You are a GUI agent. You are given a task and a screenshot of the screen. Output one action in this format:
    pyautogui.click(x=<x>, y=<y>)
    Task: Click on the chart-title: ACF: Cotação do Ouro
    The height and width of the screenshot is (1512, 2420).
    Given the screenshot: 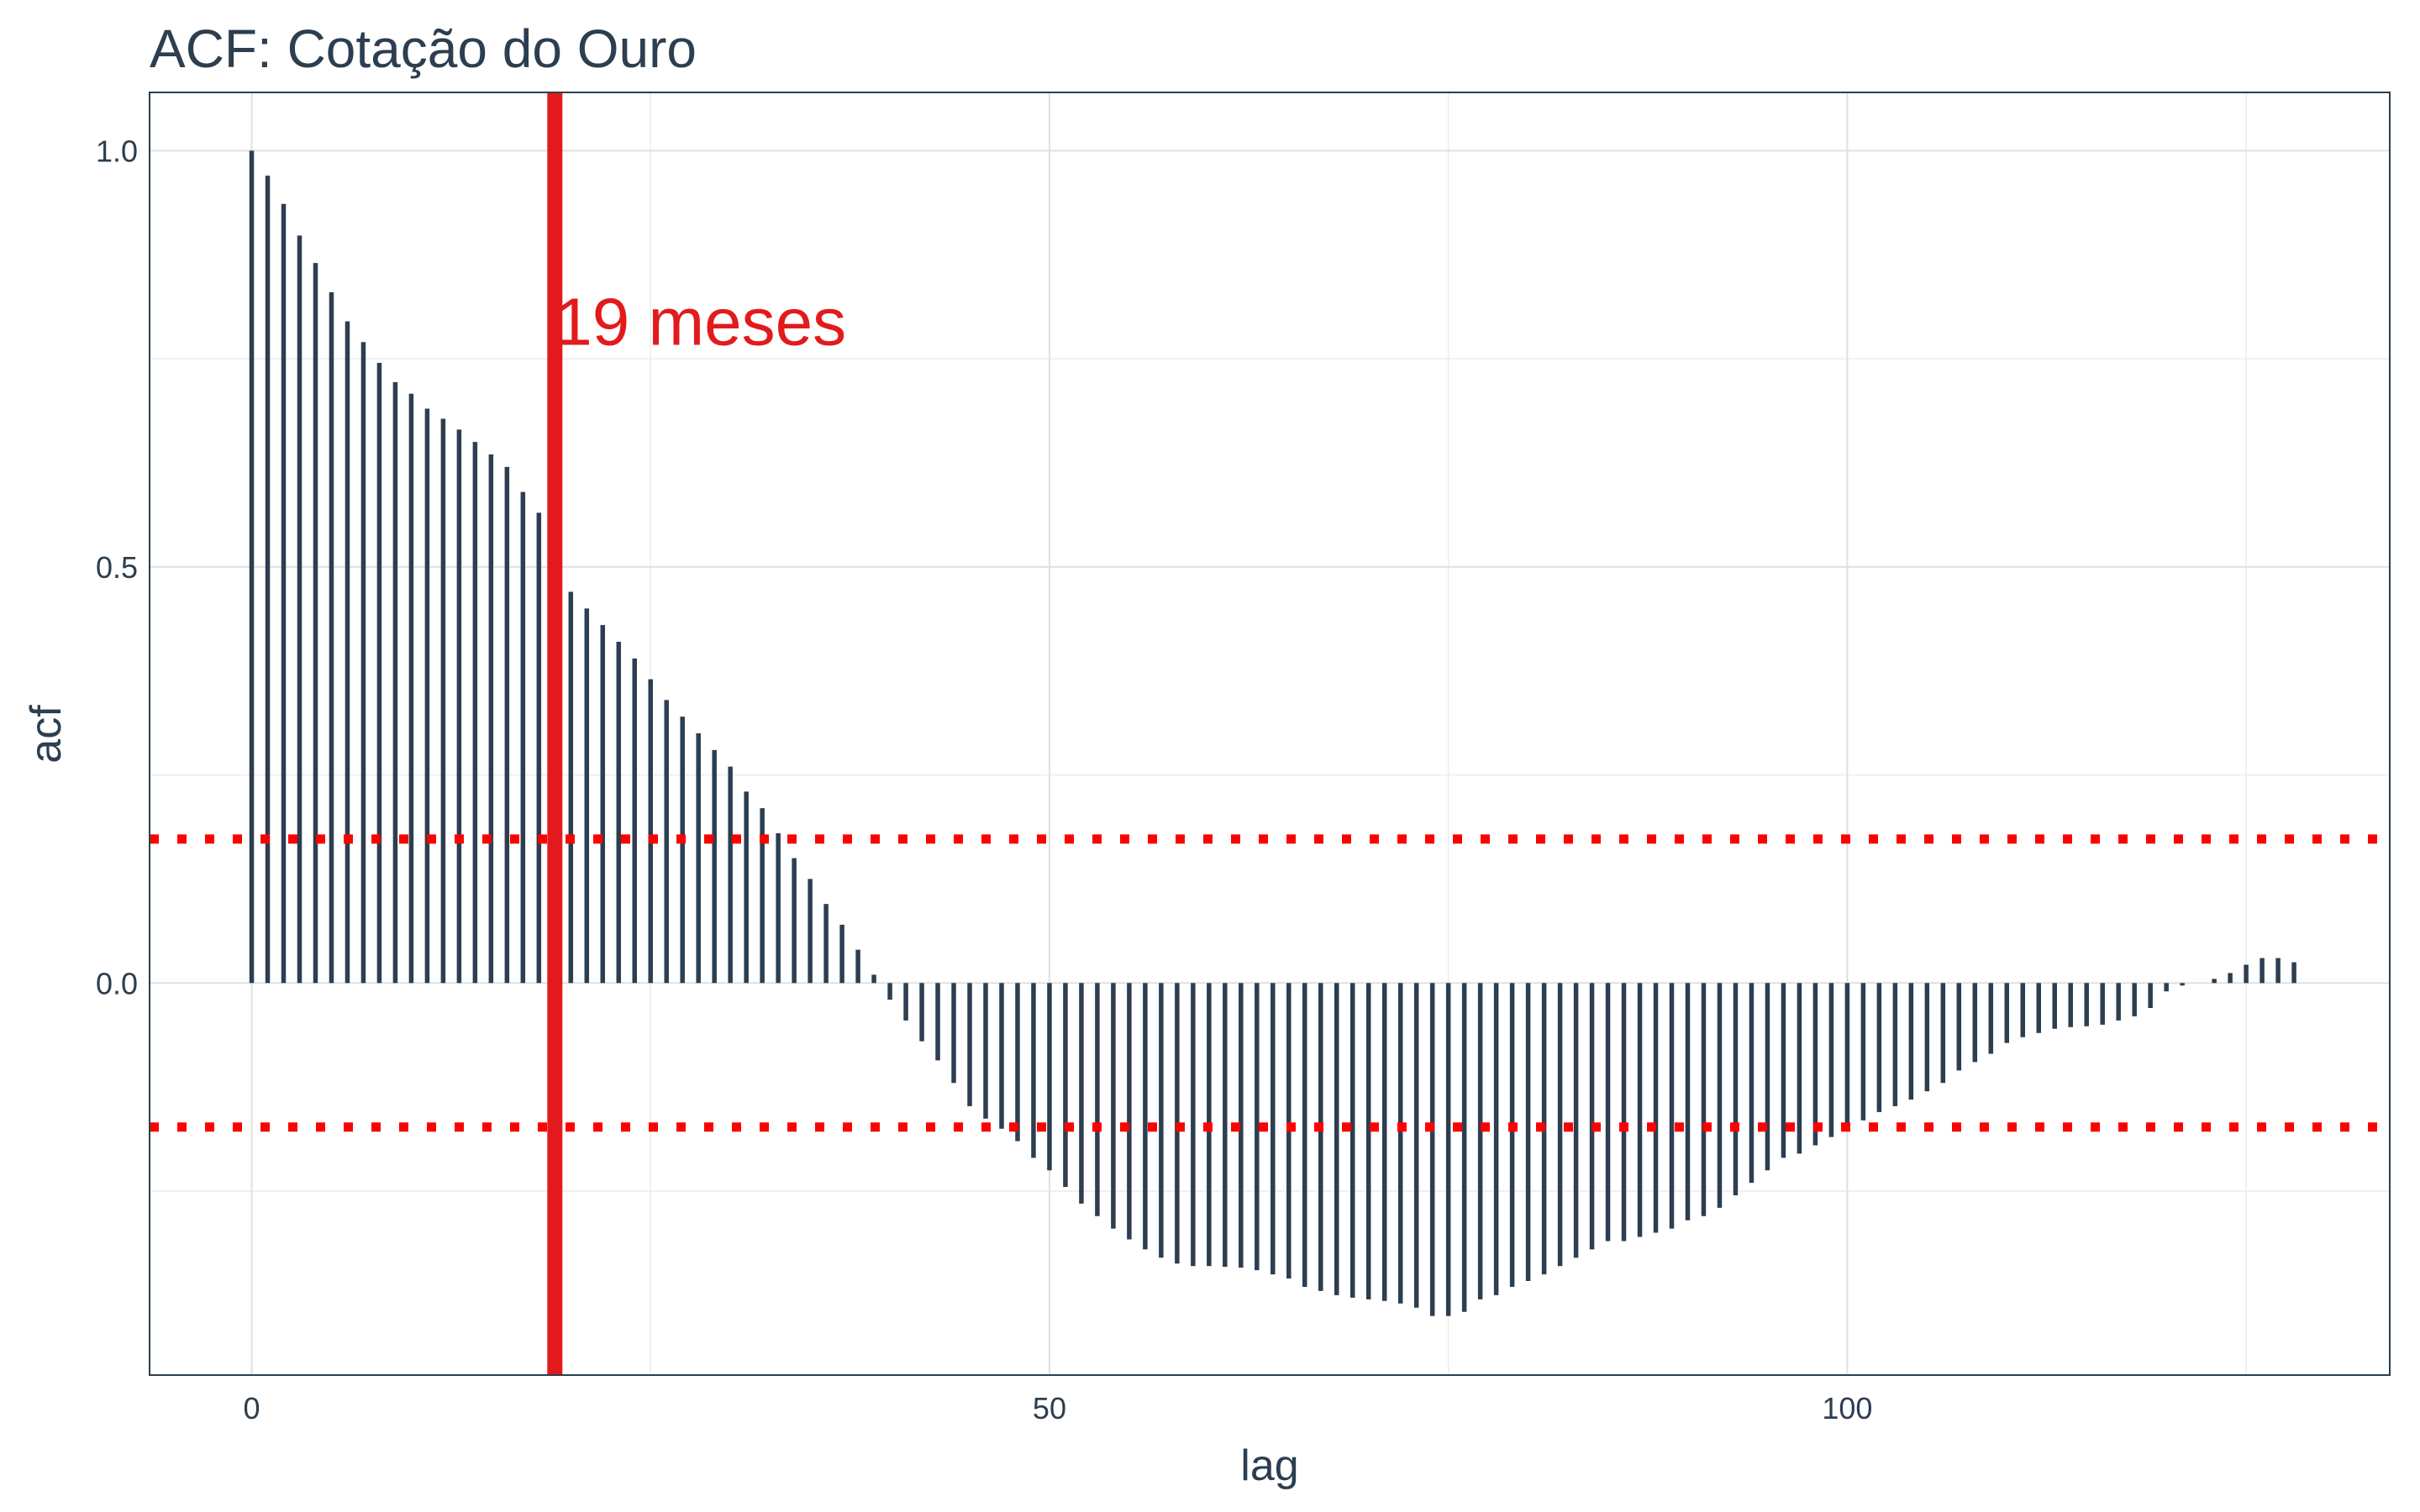 What is the action you would take?
    pyautogui.click(x=423, y=48)
    